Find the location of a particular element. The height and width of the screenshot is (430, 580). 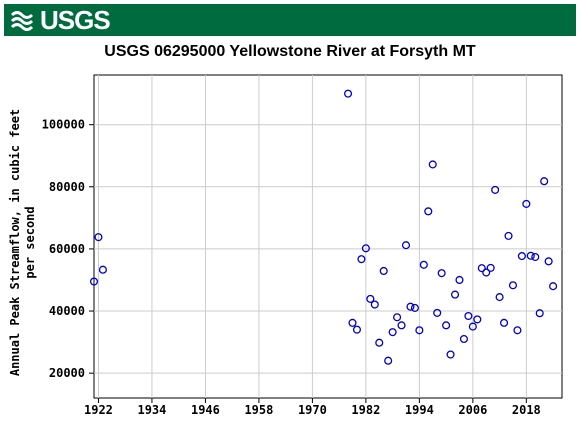

x-tick-label: 2006 is located at coordinates (472, 410).